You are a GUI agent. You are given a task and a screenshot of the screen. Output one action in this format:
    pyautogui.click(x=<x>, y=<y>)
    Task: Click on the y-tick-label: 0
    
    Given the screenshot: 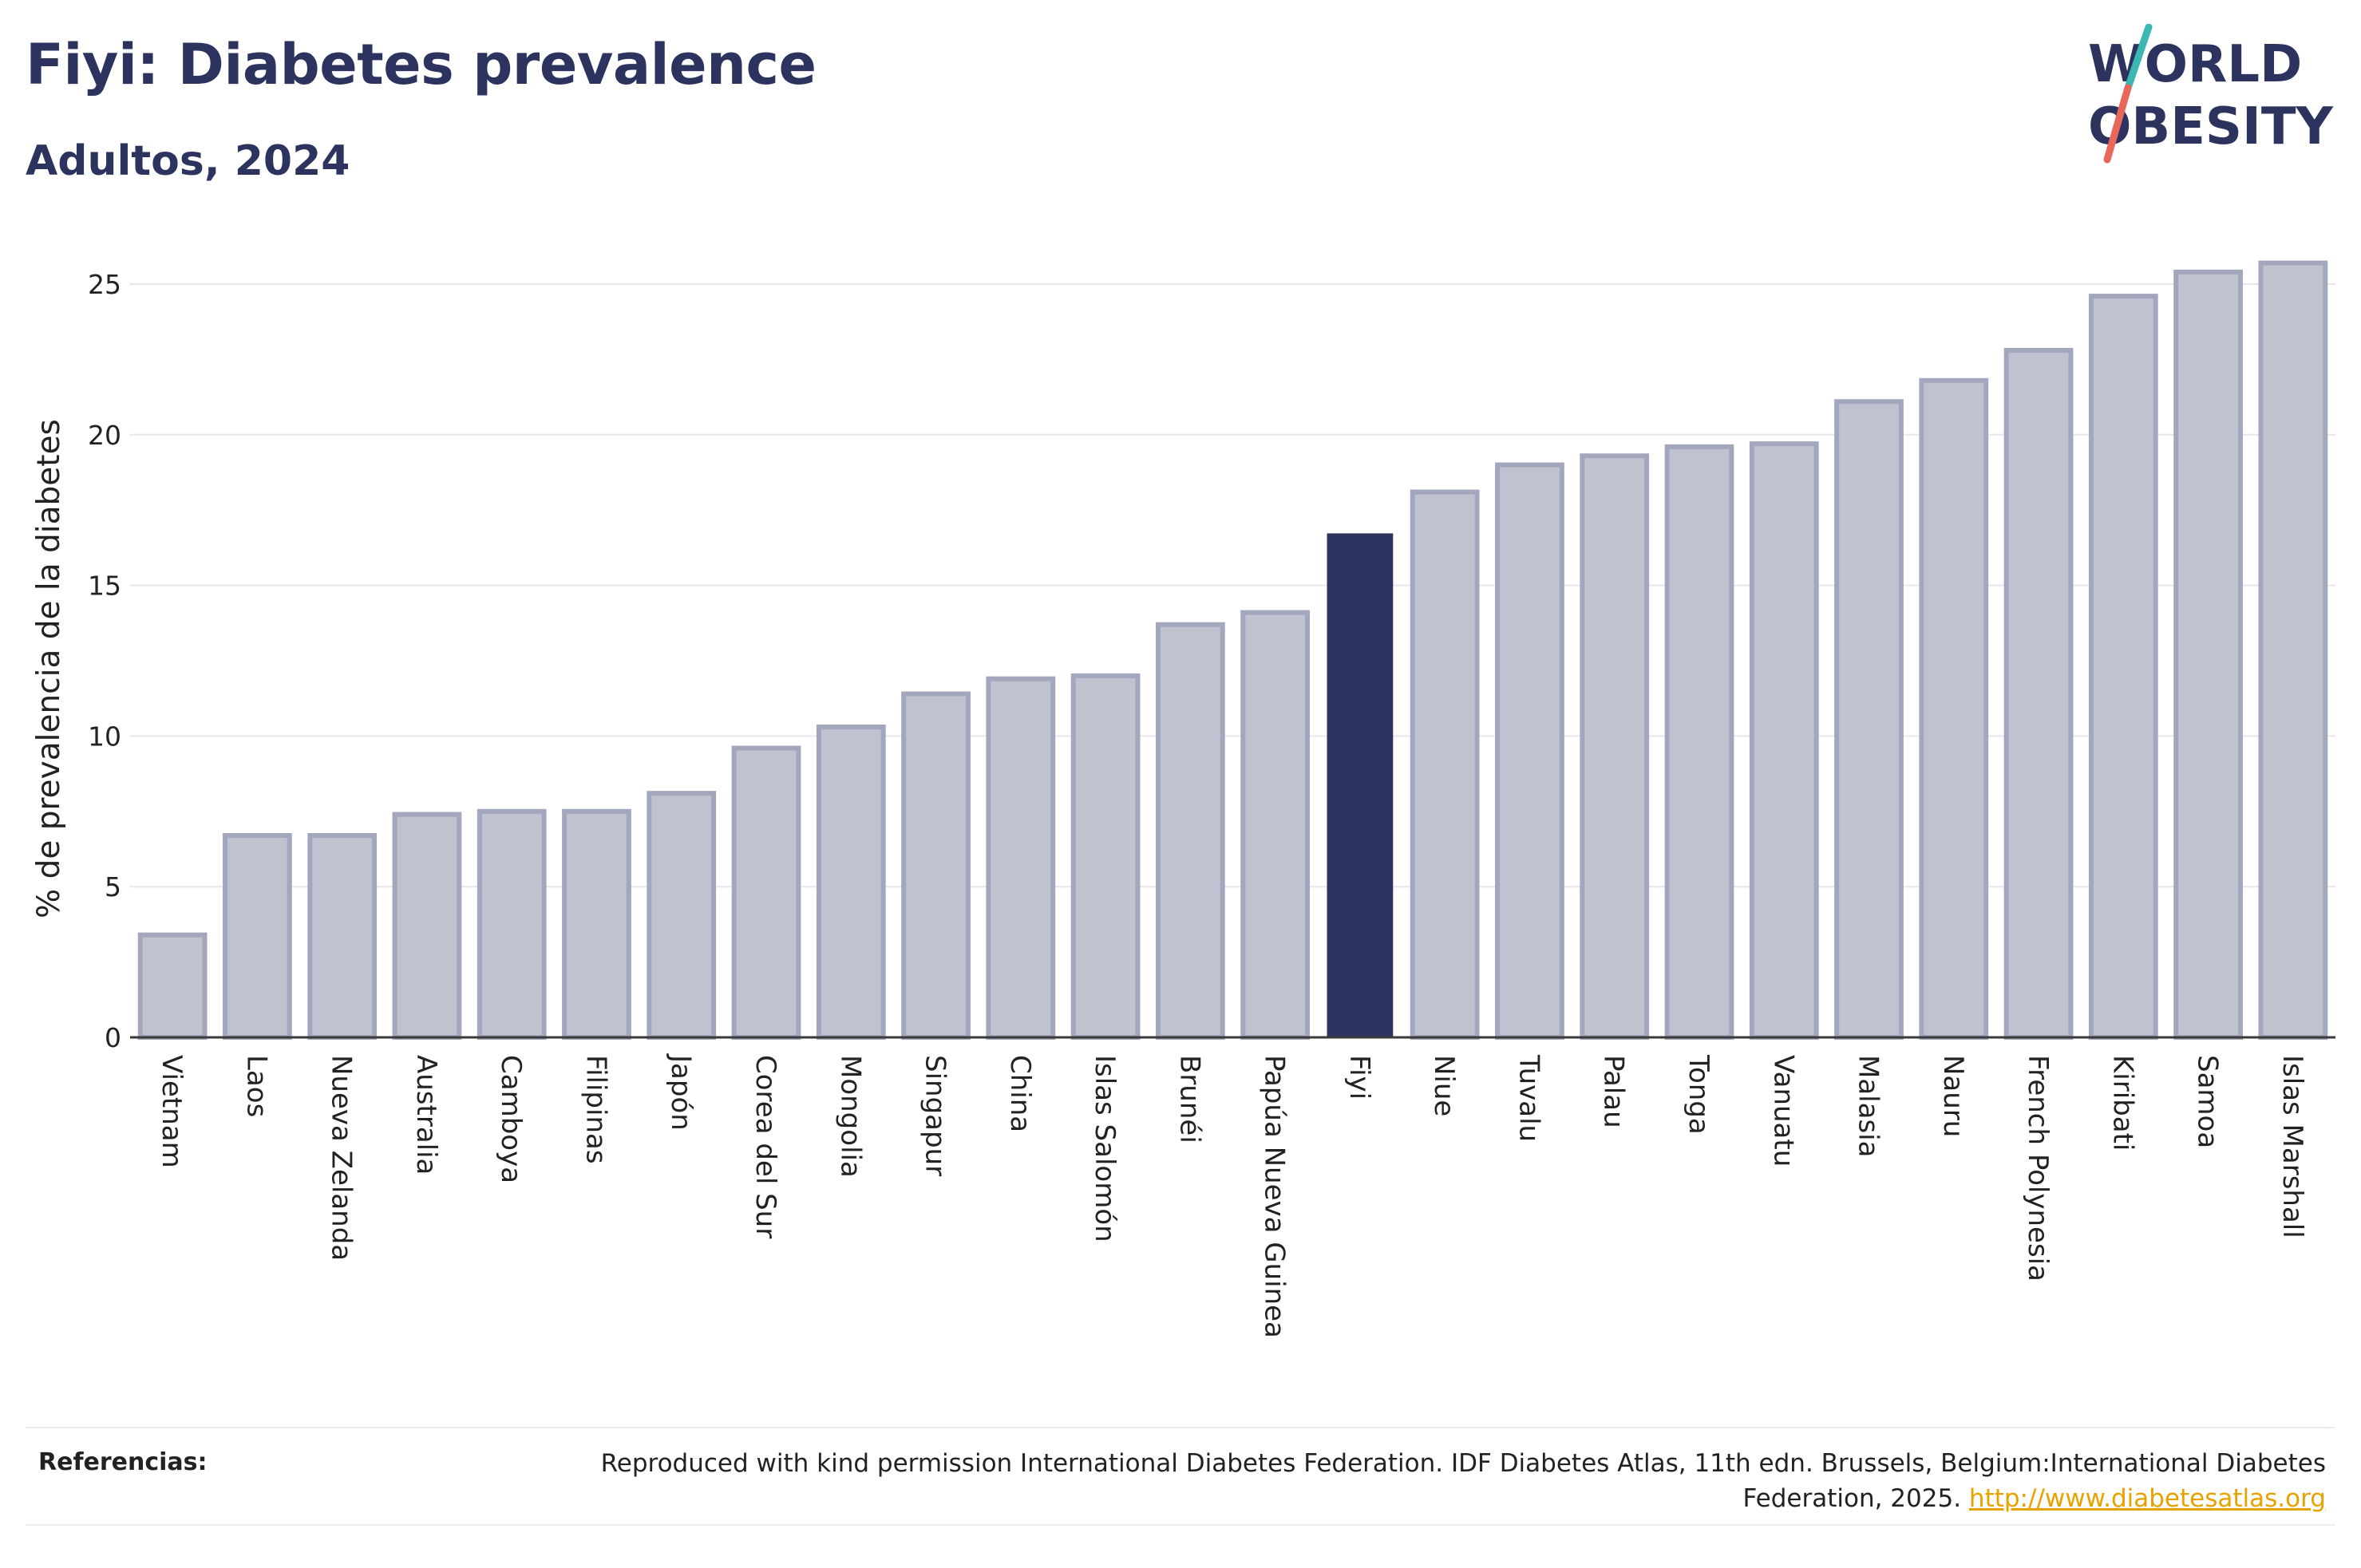 What is the action you would take?
    pyautogui.click(x=113, y=1037)
    